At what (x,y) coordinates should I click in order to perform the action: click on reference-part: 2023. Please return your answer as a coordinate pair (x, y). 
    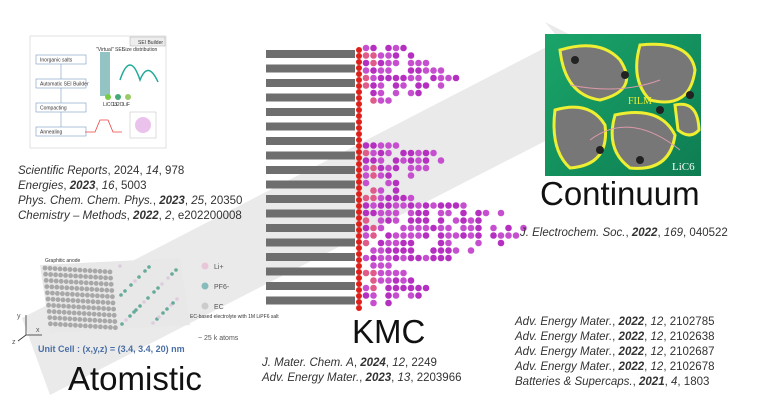
    Looking at the image, I should click on (171, 201).